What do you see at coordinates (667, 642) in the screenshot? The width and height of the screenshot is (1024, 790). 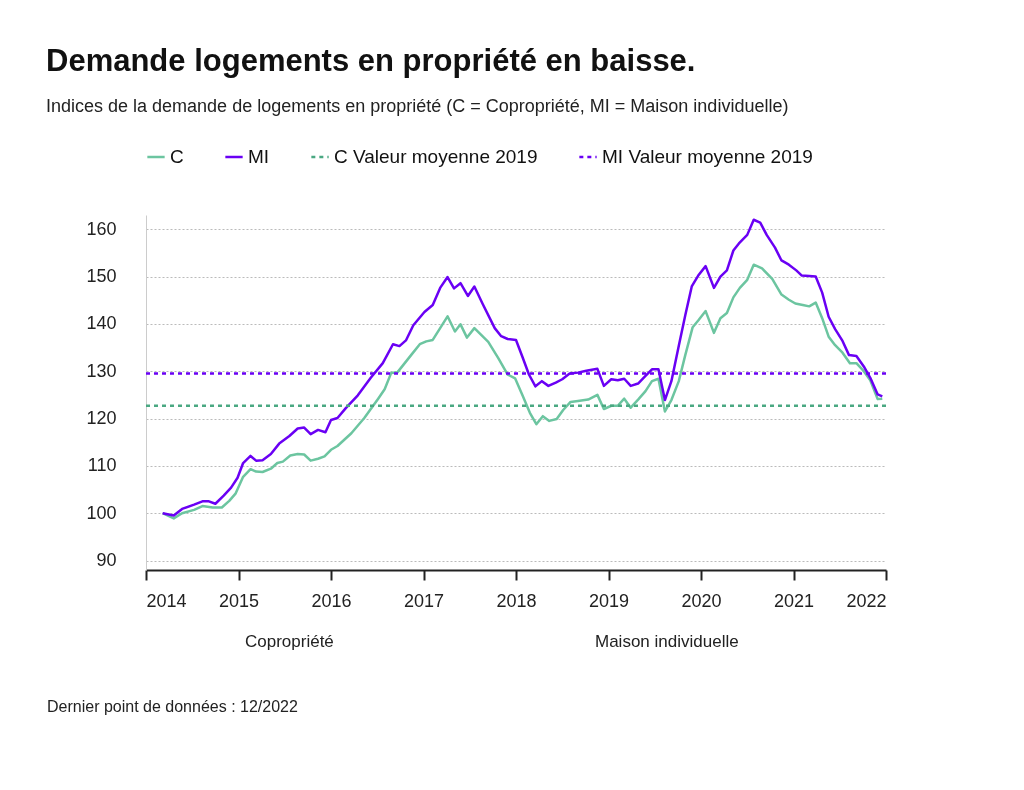 I see `text: Maison individuelle` at bounding box center [667, 642].